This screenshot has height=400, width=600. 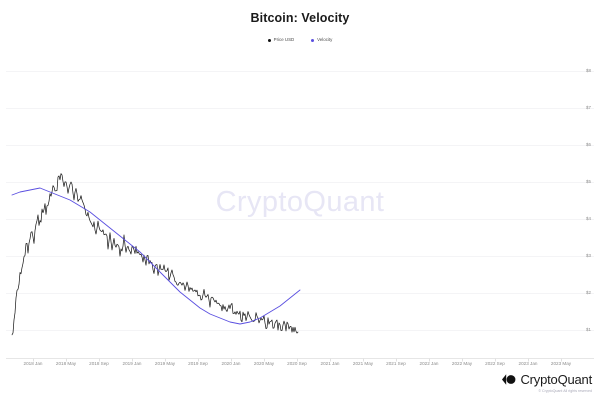 I want to click on x-tick-label: 2020 May, so click(x=264, y=363).